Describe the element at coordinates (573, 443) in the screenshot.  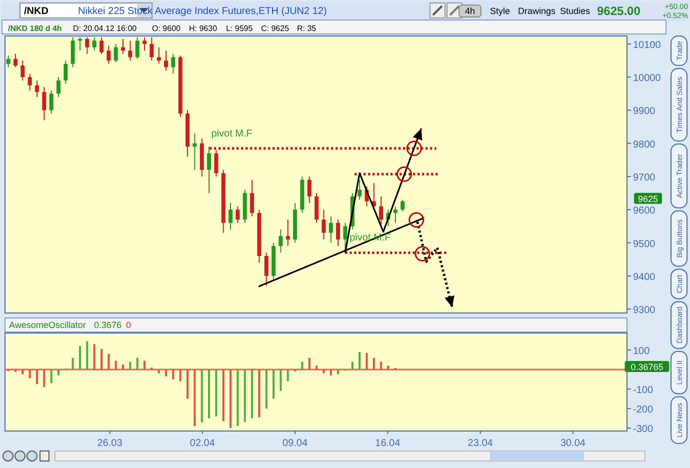
I see `x-tick-label: 30.04` at that location.